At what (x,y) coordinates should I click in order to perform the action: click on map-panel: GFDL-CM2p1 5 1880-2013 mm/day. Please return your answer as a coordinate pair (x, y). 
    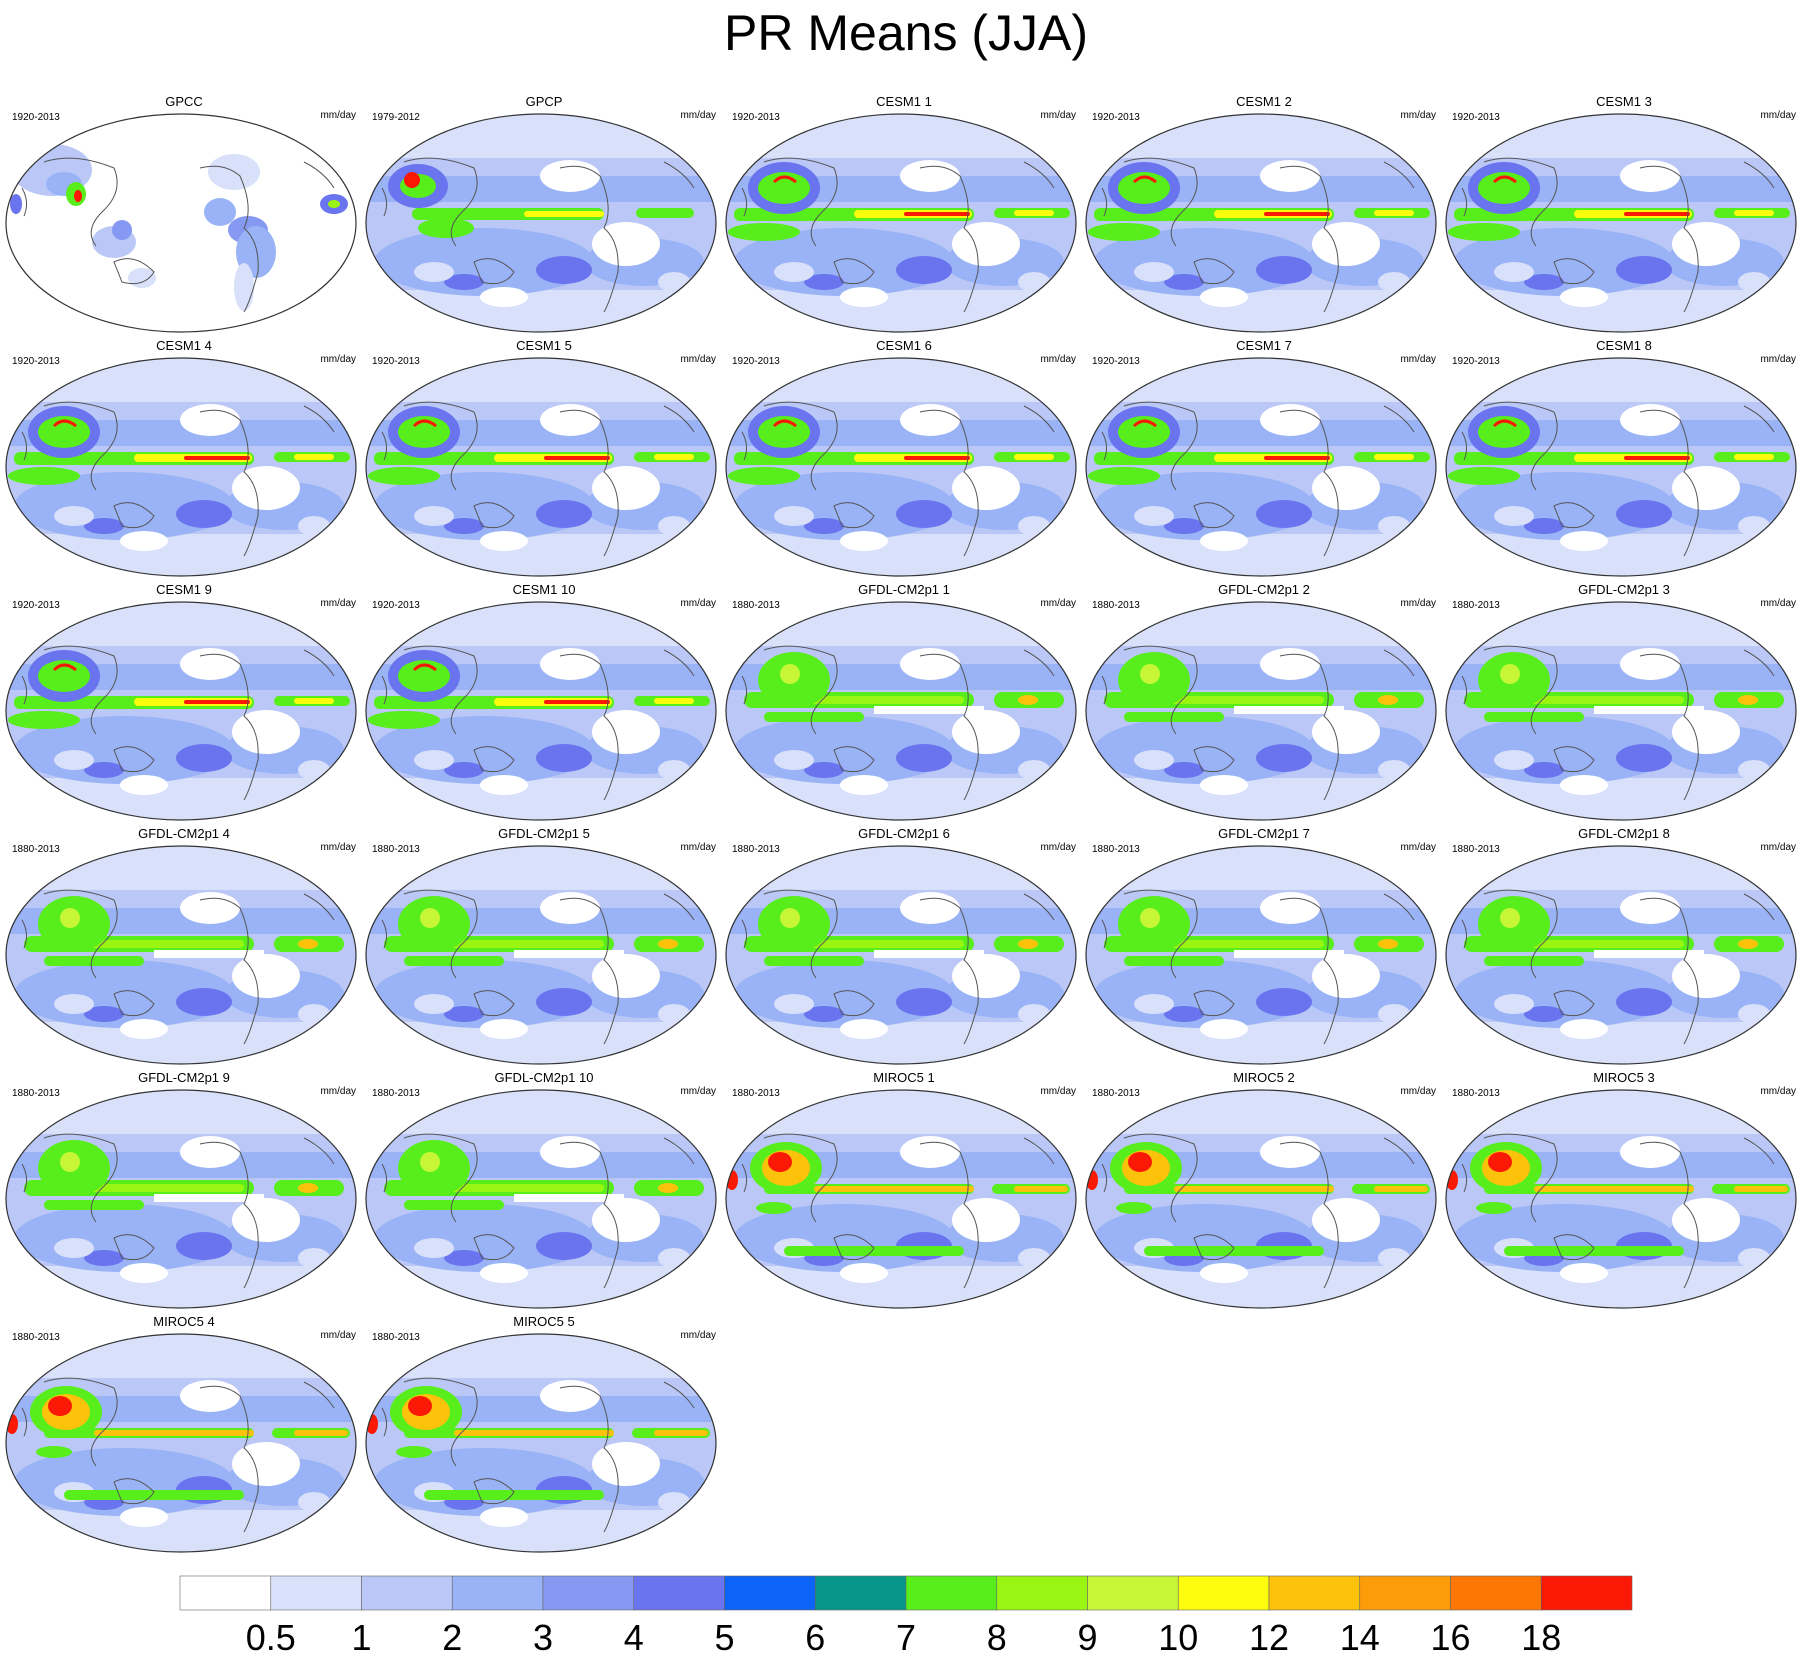
    Looking at the image, I should click on (544, 946).